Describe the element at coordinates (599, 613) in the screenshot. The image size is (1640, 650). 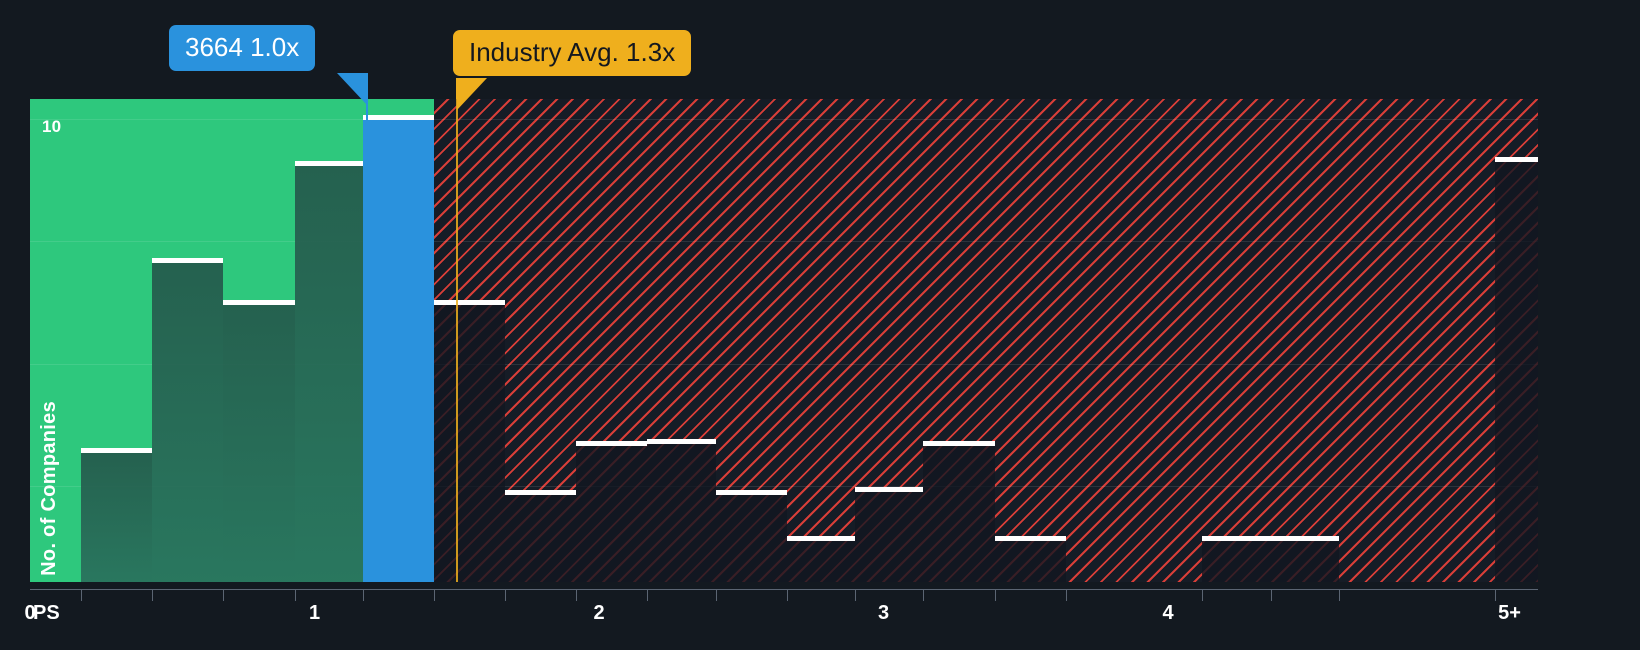
I see `x-tick-label: 2` at that location.